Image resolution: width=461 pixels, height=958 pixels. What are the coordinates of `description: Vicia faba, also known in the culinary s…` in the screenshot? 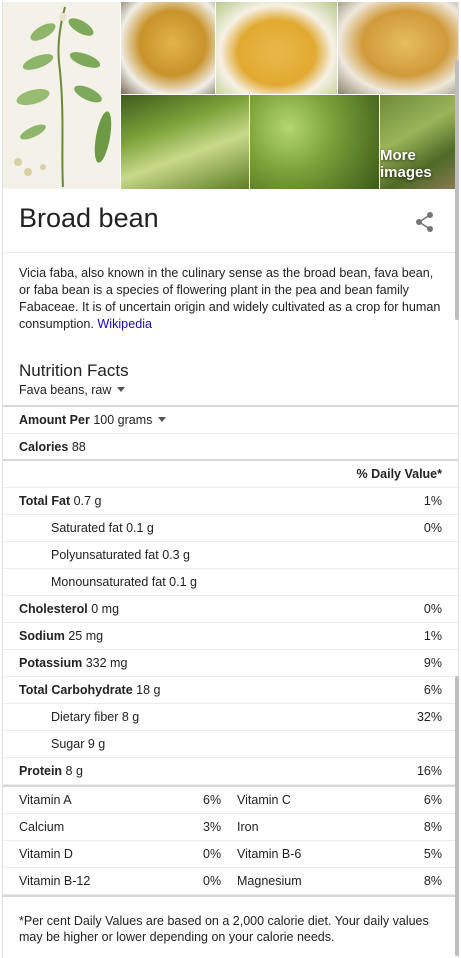 It's located at (230, 307).